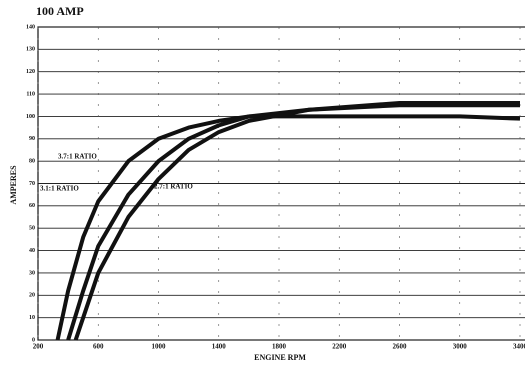 The height and width of the screenshot is (366, 525). Describe the element at coordinates (32, 162) in the screenshot. I see `y-tick-label: 80` at that location.